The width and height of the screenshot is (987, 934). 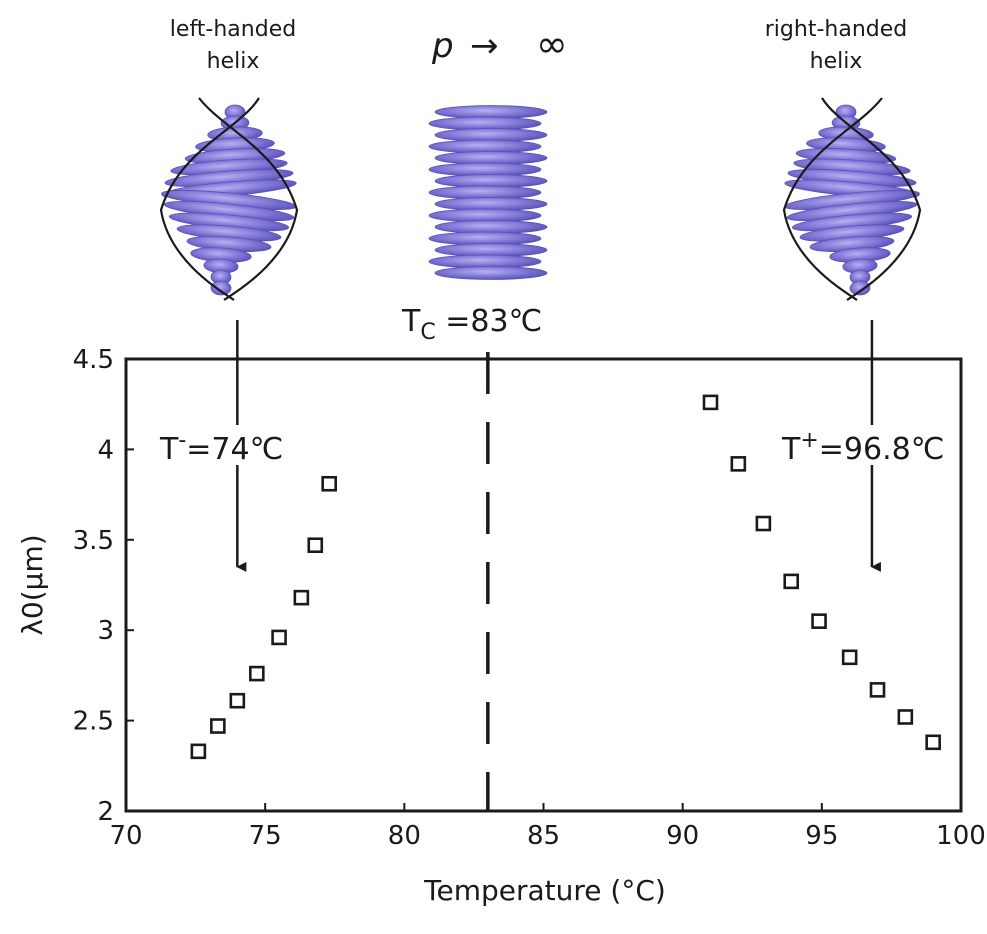 I want to click on x-tick-label: 75, so click(x=265, y=836).